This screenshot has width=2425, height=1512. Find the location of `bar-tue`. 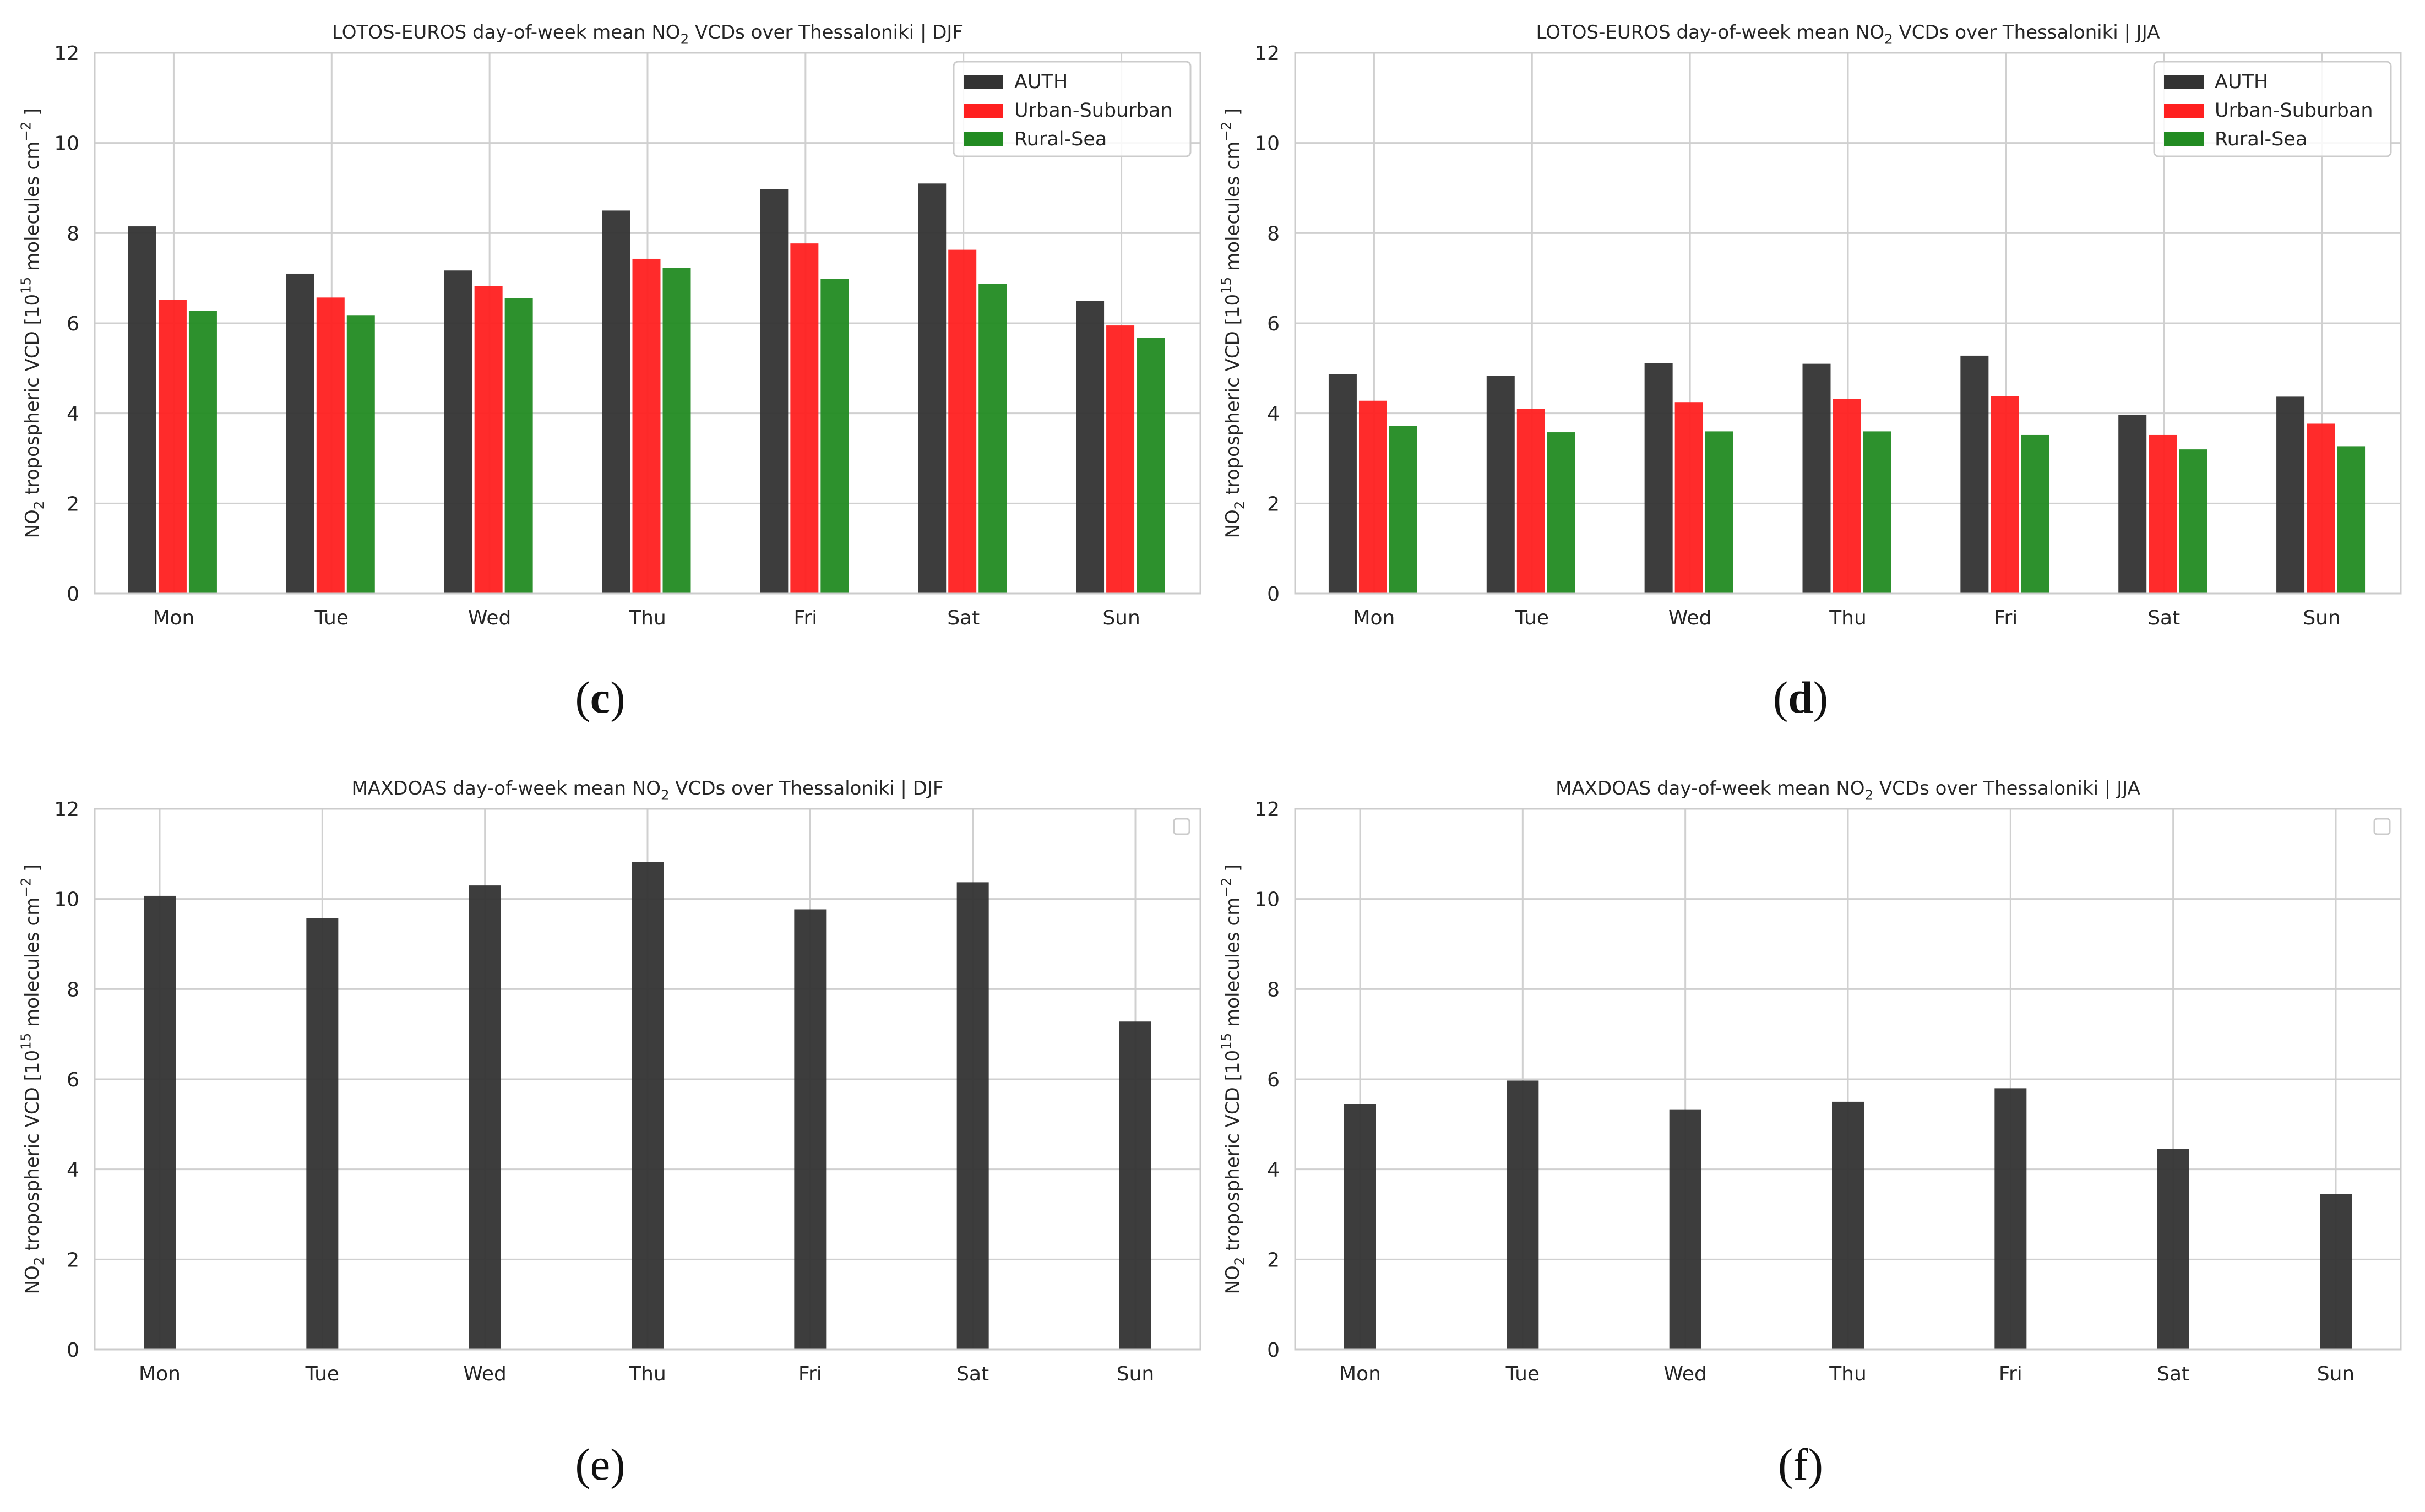

bar-tue is located at coordinates (1523, 1215).